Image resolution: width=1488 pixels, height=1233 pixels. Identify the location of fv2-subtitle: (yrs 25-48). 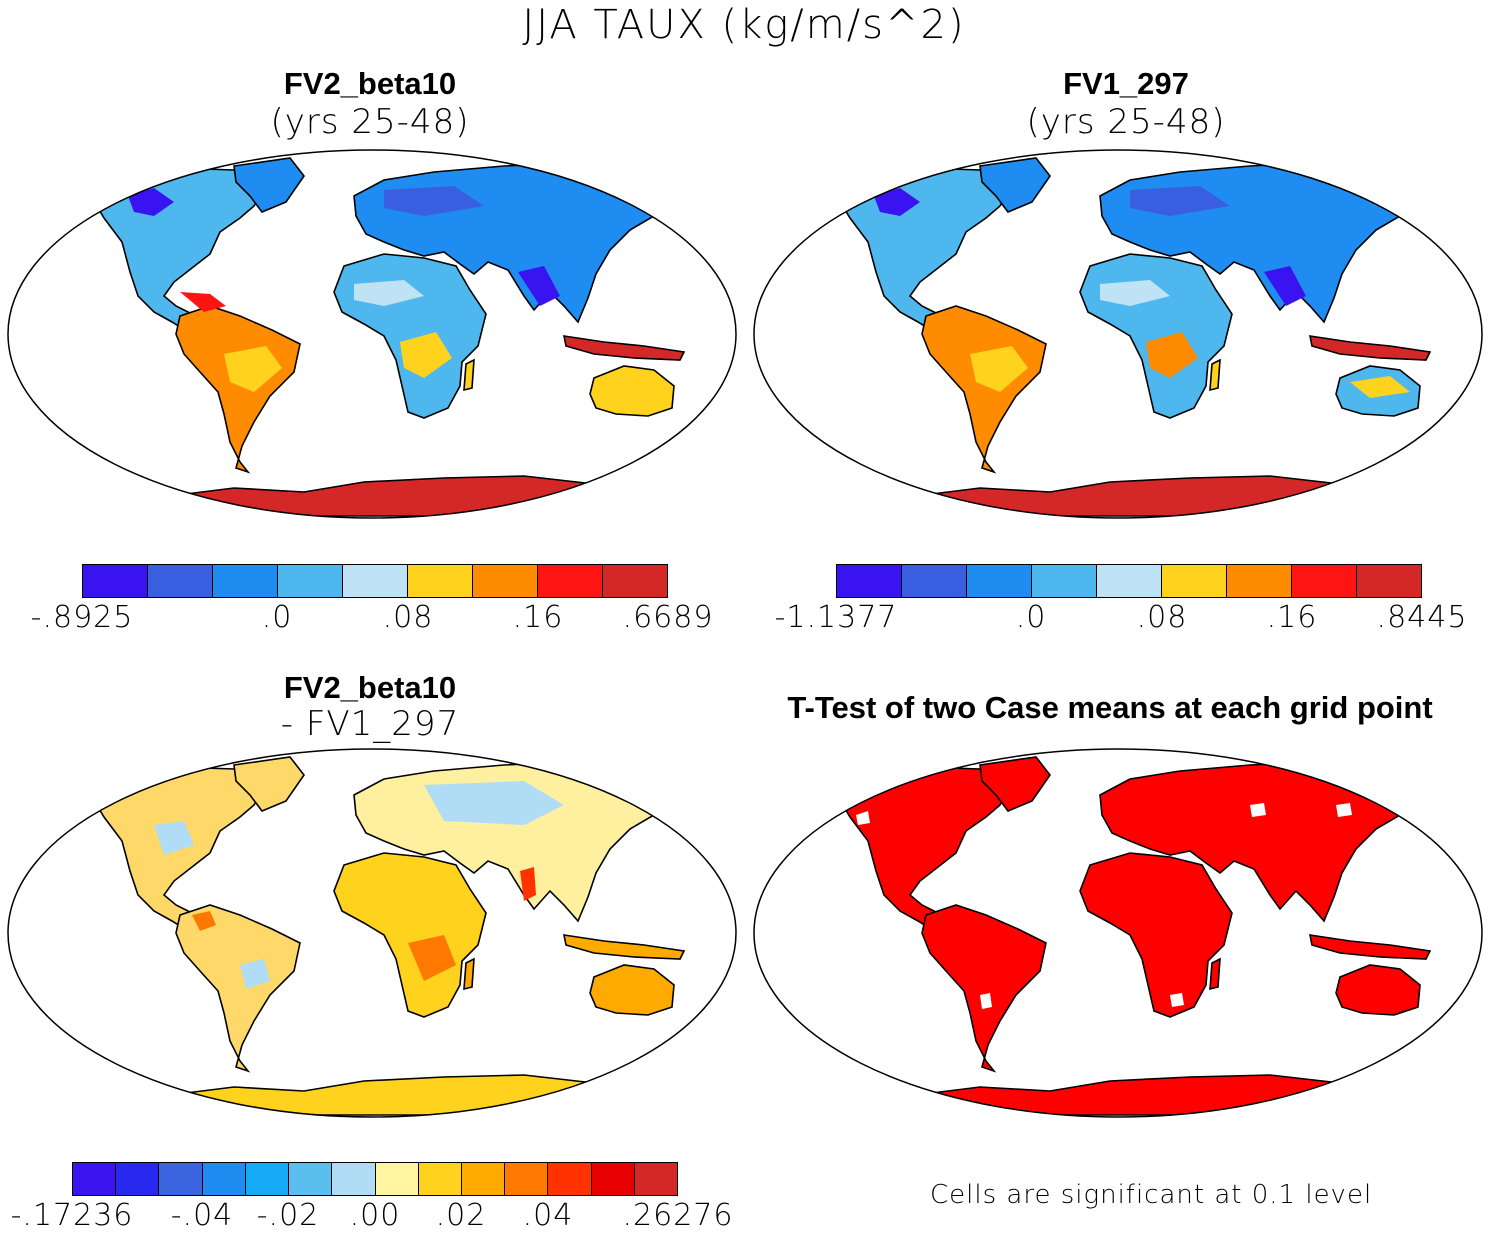
(370, 122).